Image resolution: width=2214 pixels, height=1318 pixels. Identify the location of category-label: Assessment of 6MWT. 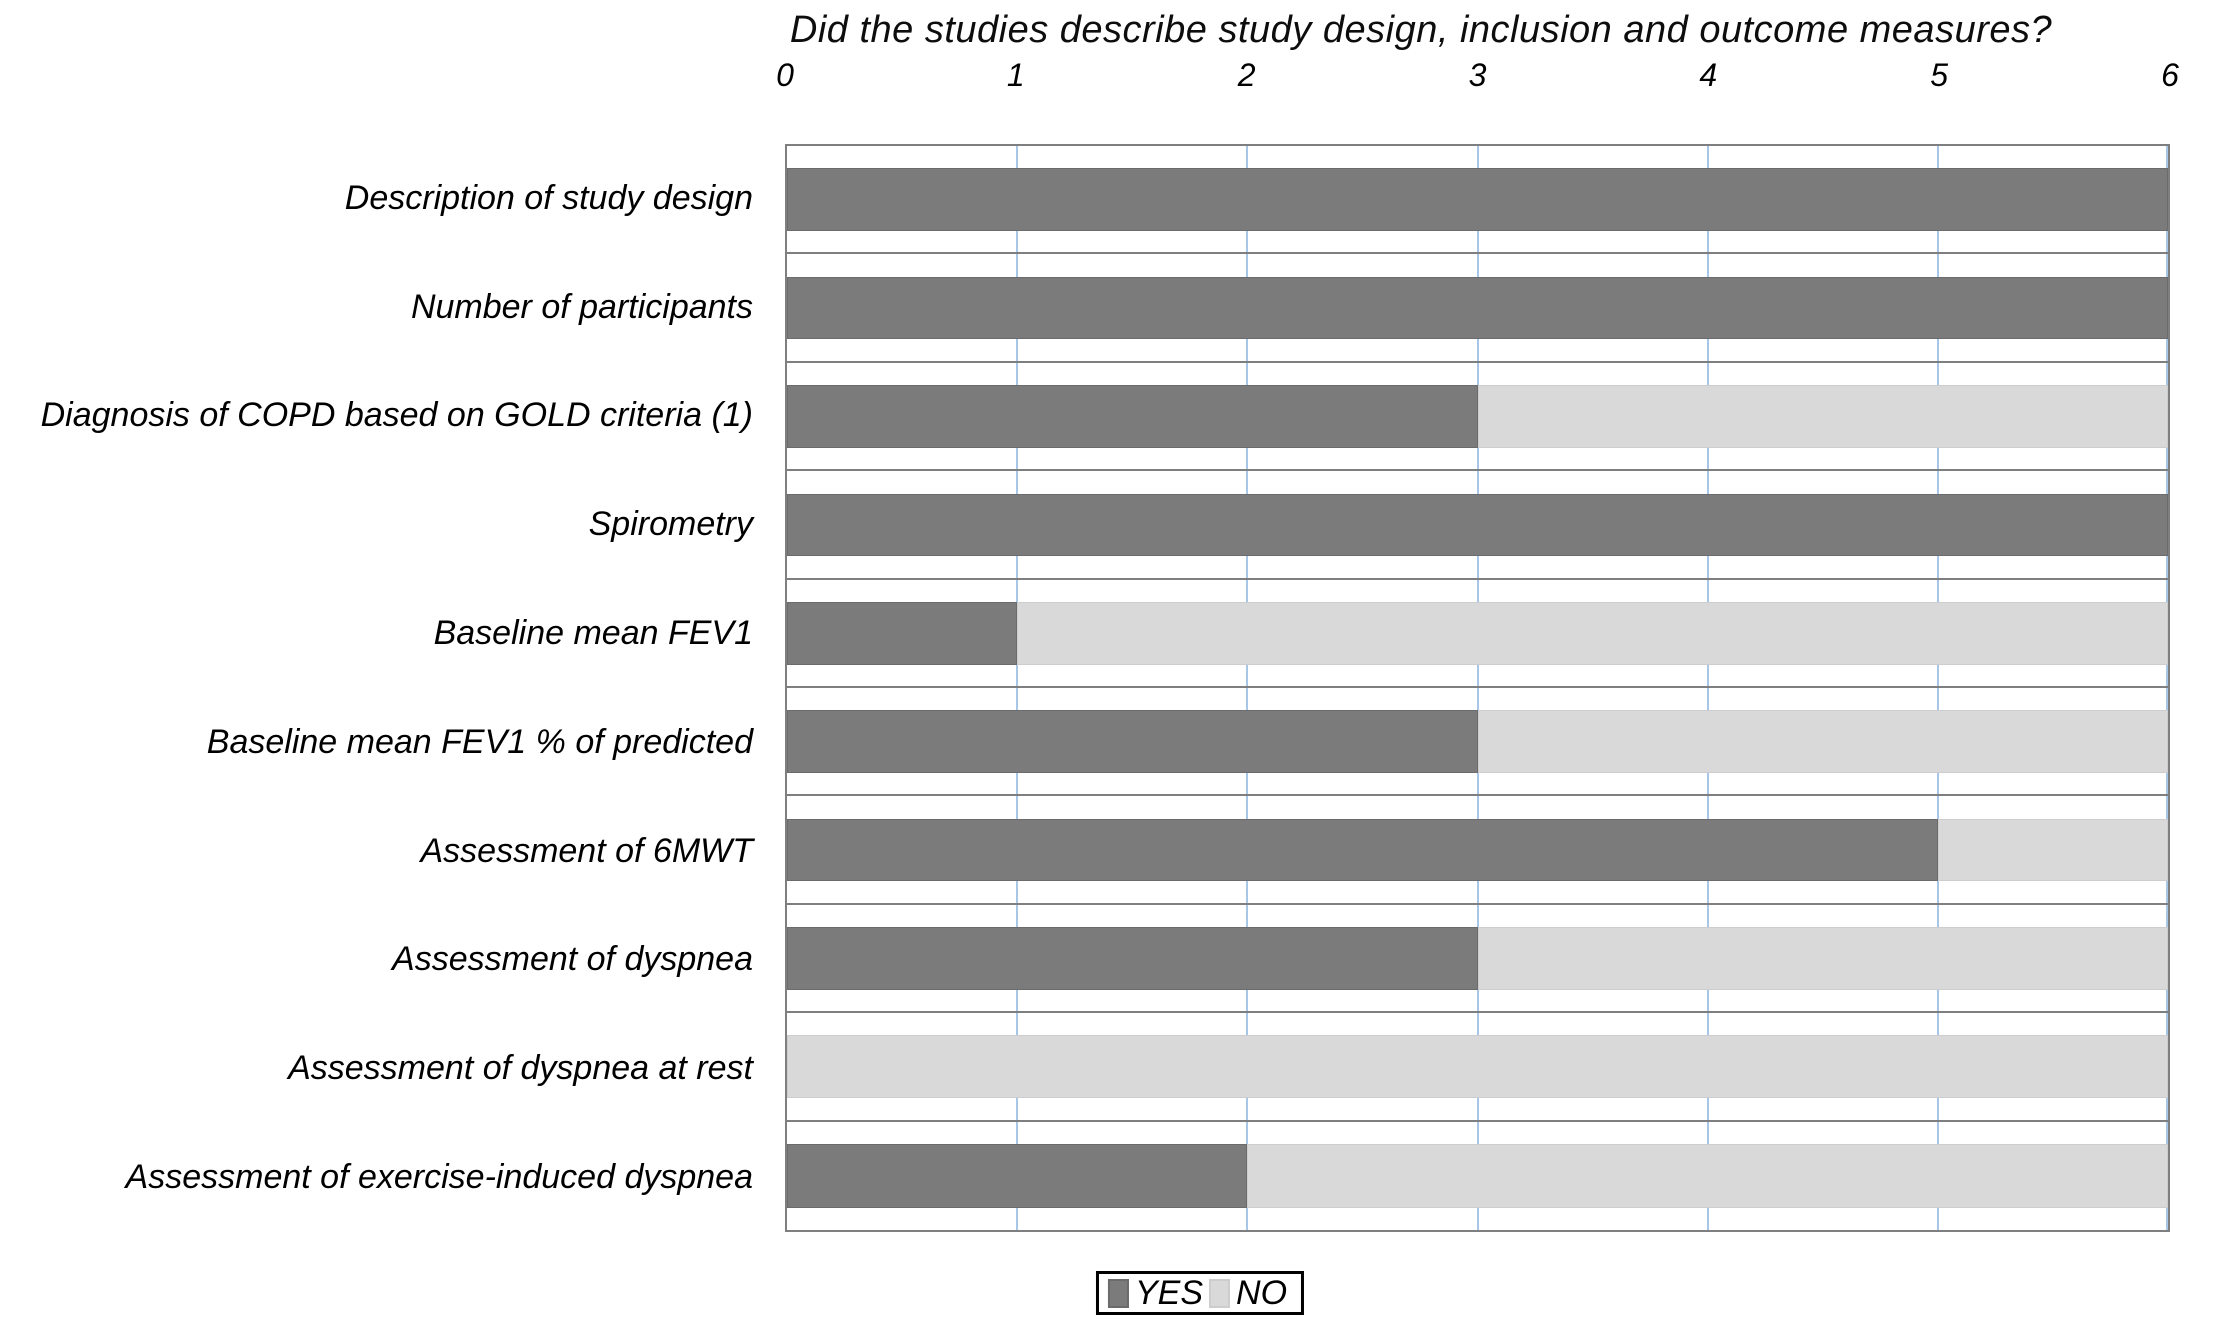
(586, 850).